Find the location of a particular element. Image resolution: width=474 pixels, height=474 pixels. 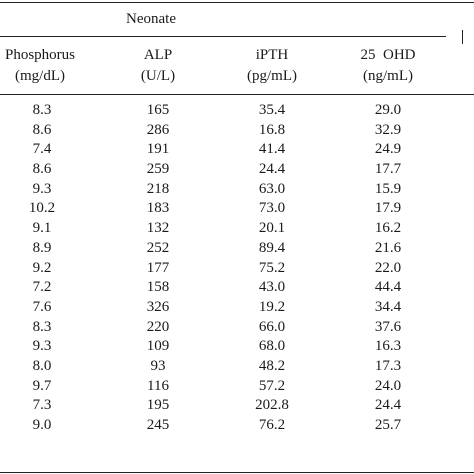

ohd-cell: 24.4 is located at coordinates (388, 405).